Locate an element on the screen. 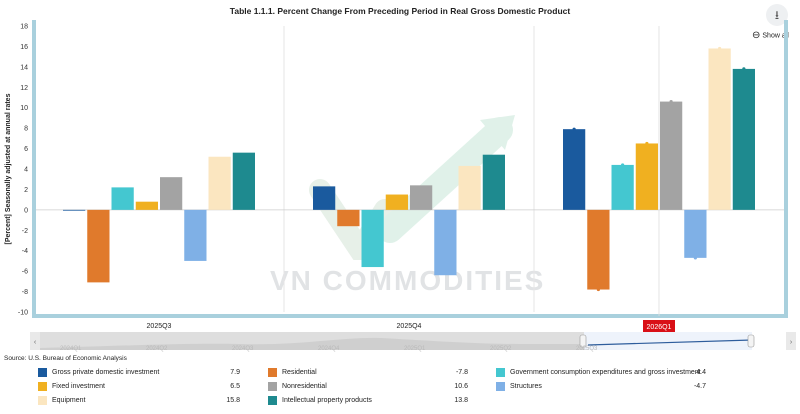  legend-value: 15.8 is located at coordinates (233, 400).